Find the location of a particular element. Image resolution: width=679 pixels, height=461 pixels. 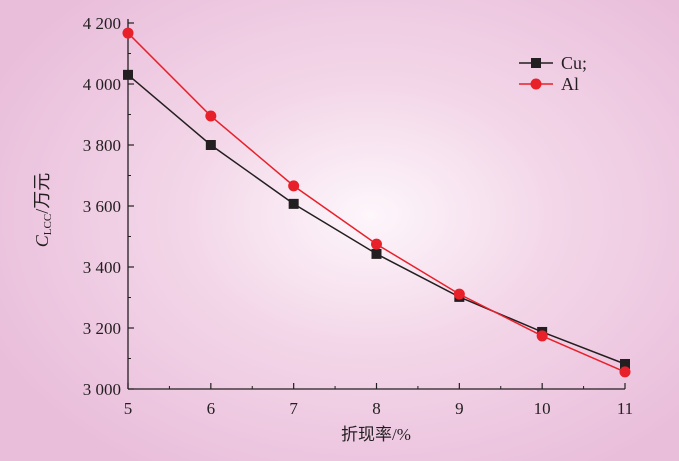

y-tick-label: 4 200 is located at coordinates (102, 23).